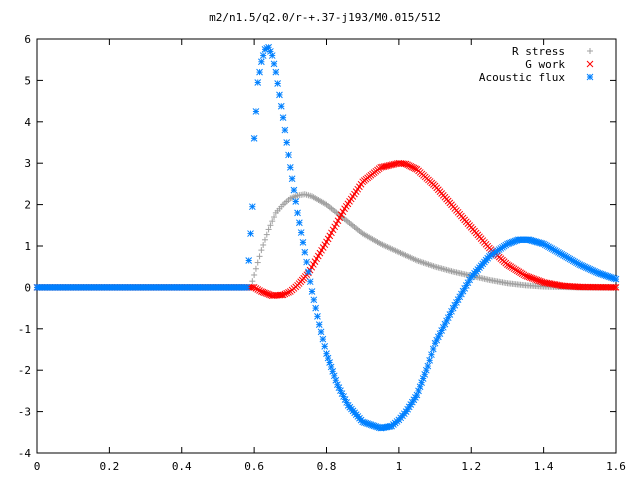  What do you see at coordinates (27, 122) in the screenshot?
I see `y-tick-label: 4` at bounding box center [27, 122].